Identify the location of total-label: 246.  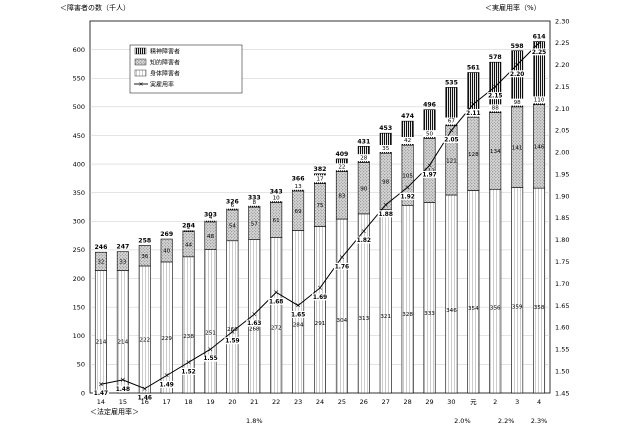
(100, 247).